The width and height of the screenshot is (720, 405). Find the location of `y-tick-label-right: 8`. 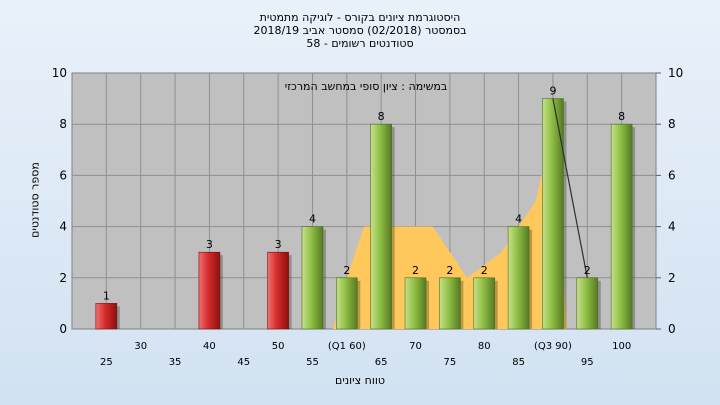

y-tick-label-right: 8 is located at coordinates (672, 124).